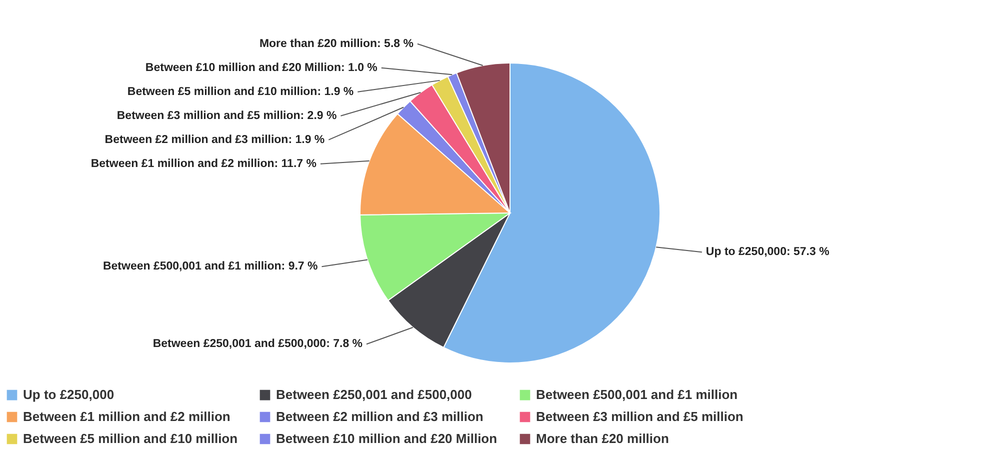 The width and height of the screenshot is (986, 459). Describe the element at coordinates (380, 416) in the screenshot. I see `legend-label: Between £2 million and £3 million` at that location.